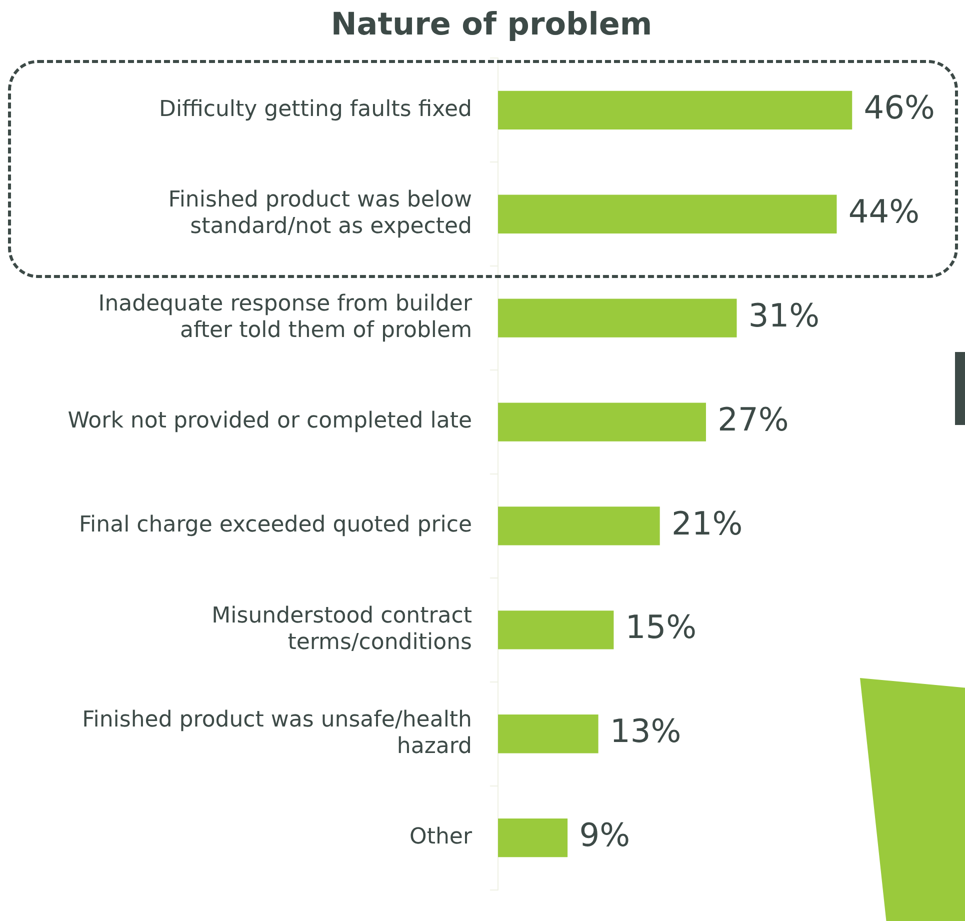  What do you see at coordinates (441, 837) in the screenshot?
I see `y-tick-label: Other` at bounding box center [441, 837].